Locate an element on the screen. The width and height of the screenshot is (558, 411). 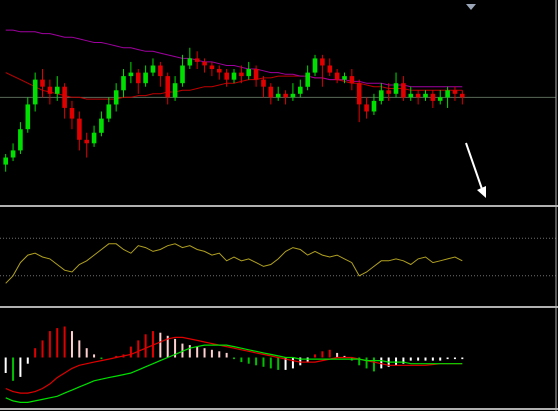
rsi-panel is located at coordinates (278, 260).